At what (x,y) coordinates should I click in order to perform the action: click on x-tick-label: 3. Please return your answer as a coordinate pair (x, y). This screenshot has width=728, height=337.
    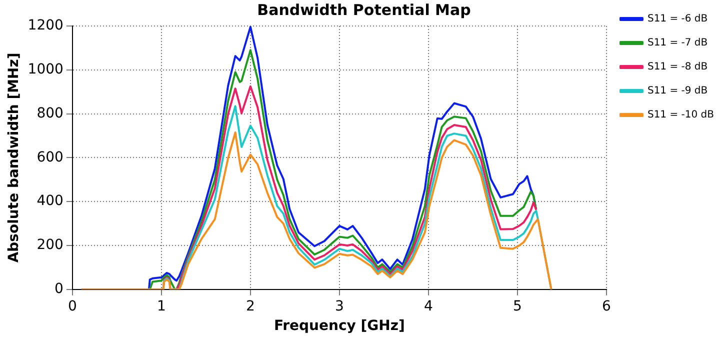
    Looking at the image, I should click on (339, 306).